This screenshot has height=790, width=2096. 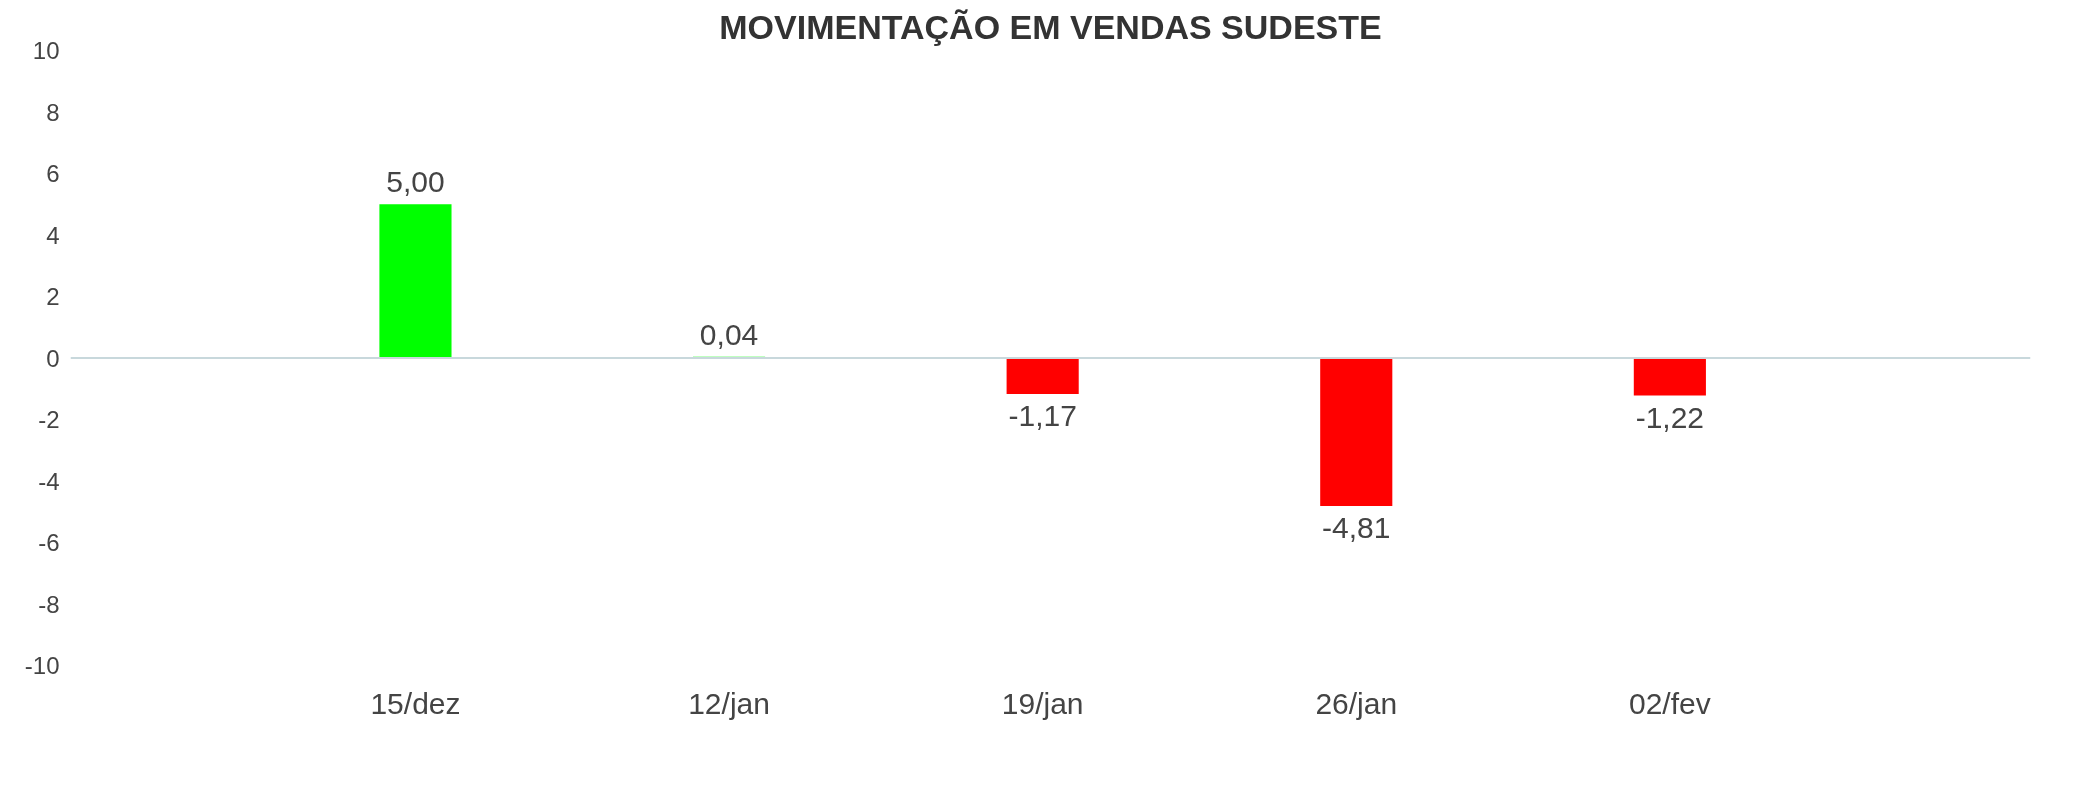 I want to click on y-tick-label: 2, so click(x=53, y=296).